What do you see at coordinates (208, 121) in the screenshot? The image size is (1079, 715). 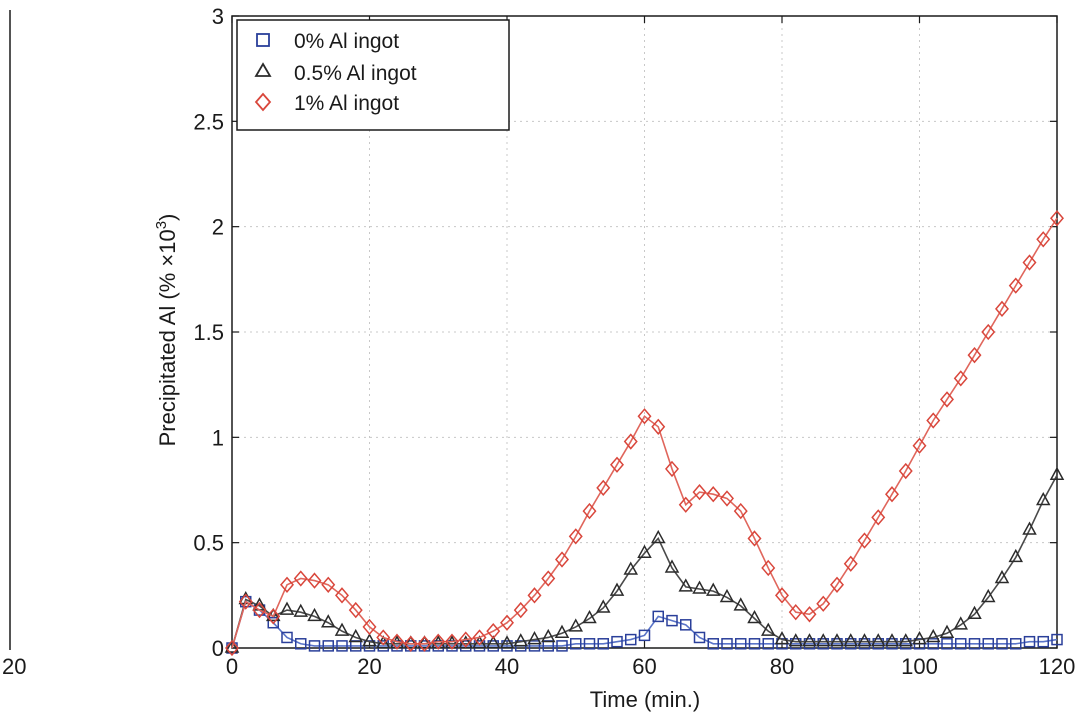 I see `y-tick-label: 2.5` at bounding box center [208, 121].